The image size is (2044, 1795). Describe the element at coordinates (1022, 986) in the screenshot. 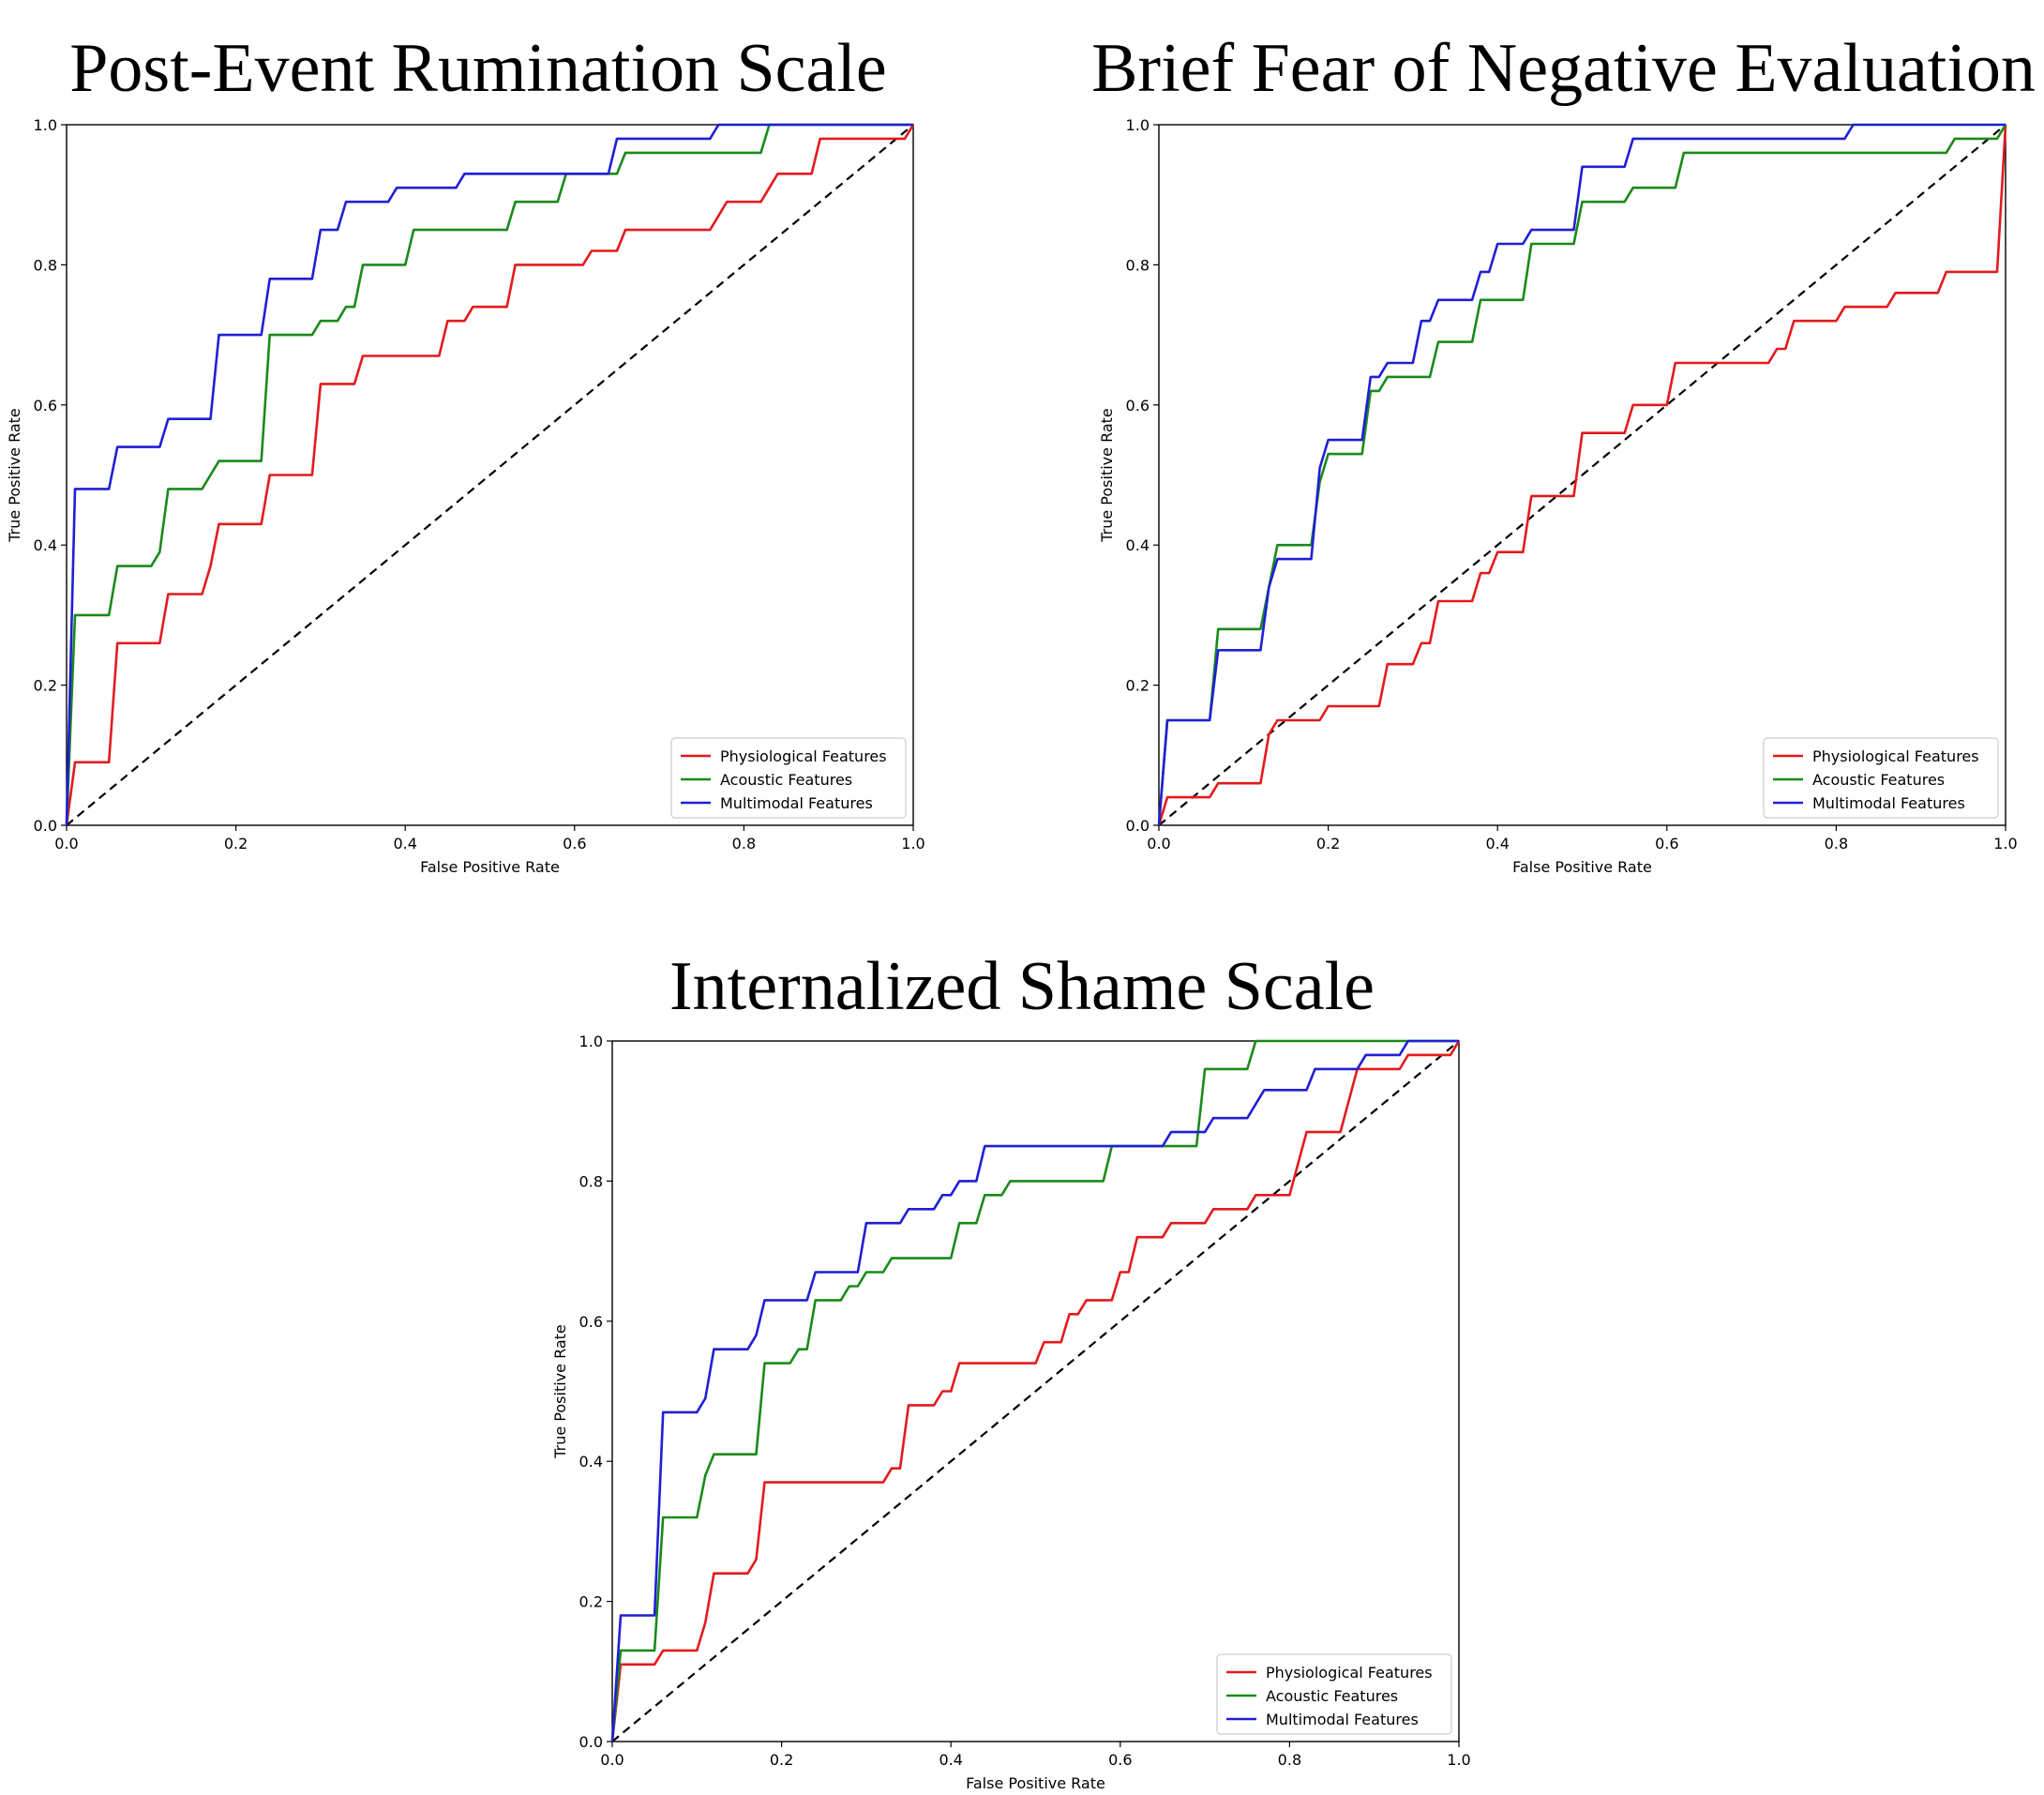

I see `chart-title-internalized-shame: Internalized Shame Scale` at that location.